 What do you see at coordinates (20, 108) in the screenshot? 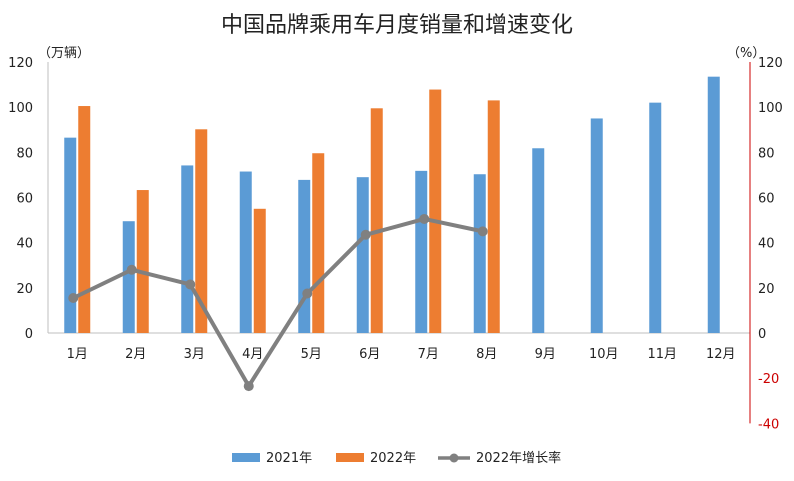
I see `left-y-tick-label: 100` at bounding box center [20, 108].